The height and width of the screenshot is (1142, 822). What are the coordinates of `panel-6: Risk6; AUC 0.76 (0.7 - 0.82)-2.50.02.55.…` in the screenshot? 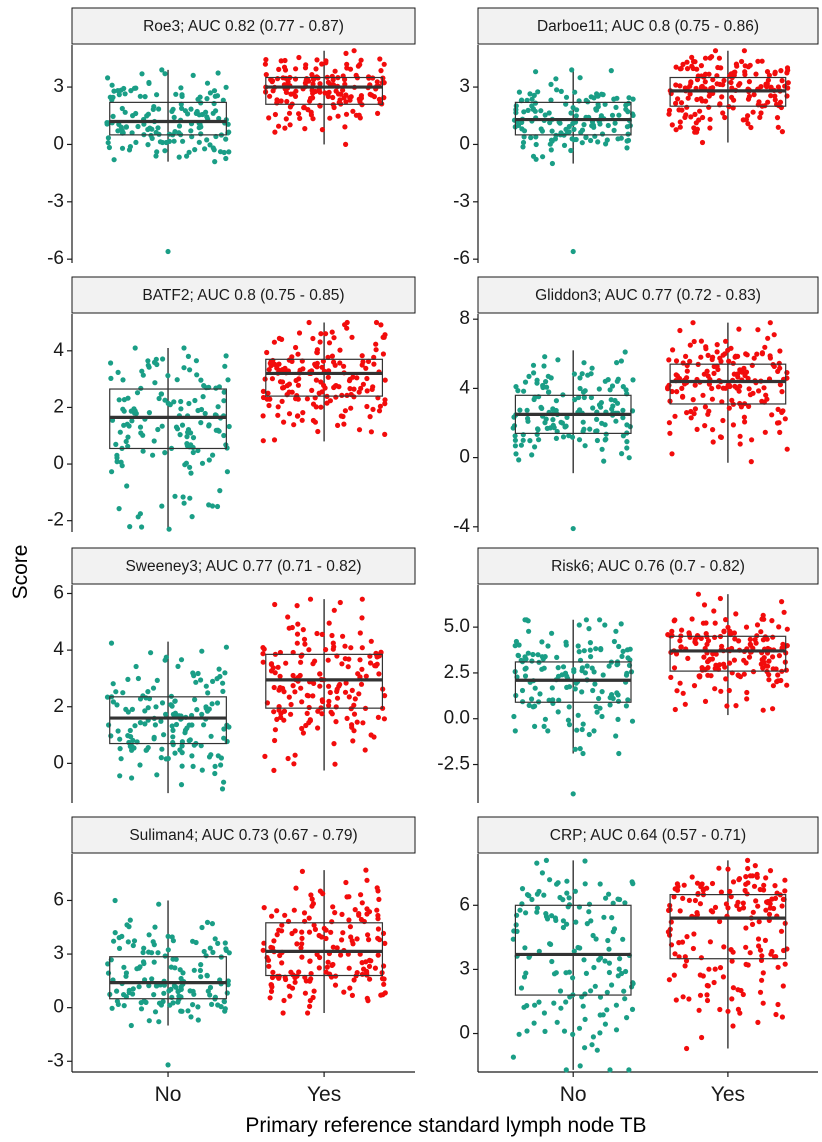 It's located at (628, 675).